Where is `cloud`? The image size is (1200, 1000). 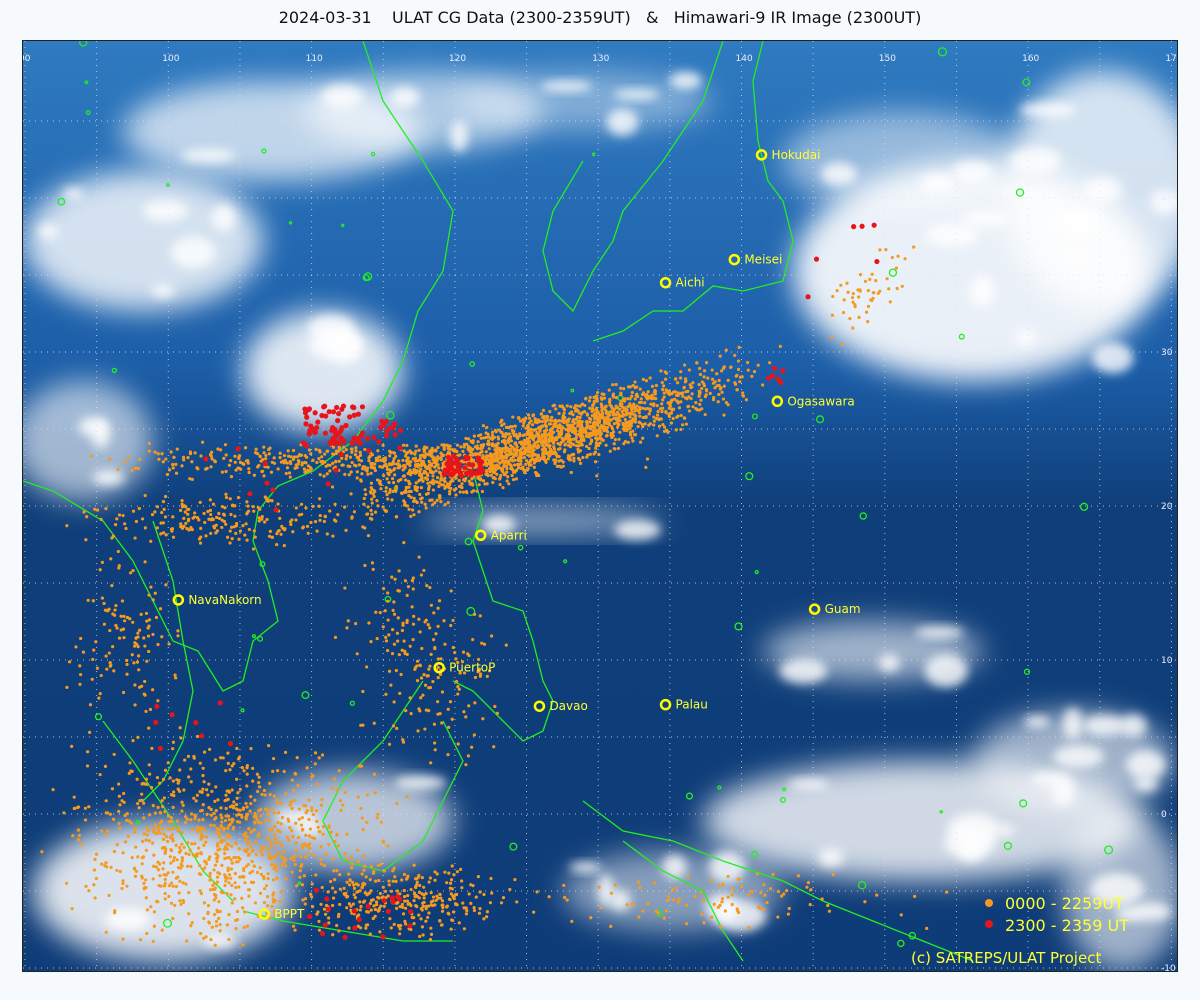 cloud is located at coordinates (88, 441).